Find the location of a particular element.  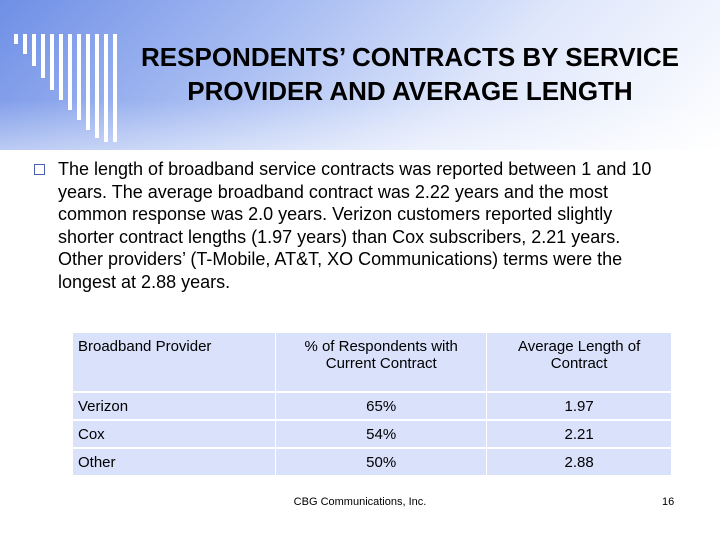

table-row: Cox 54% 2.21 is located at coordinates (372, 434).